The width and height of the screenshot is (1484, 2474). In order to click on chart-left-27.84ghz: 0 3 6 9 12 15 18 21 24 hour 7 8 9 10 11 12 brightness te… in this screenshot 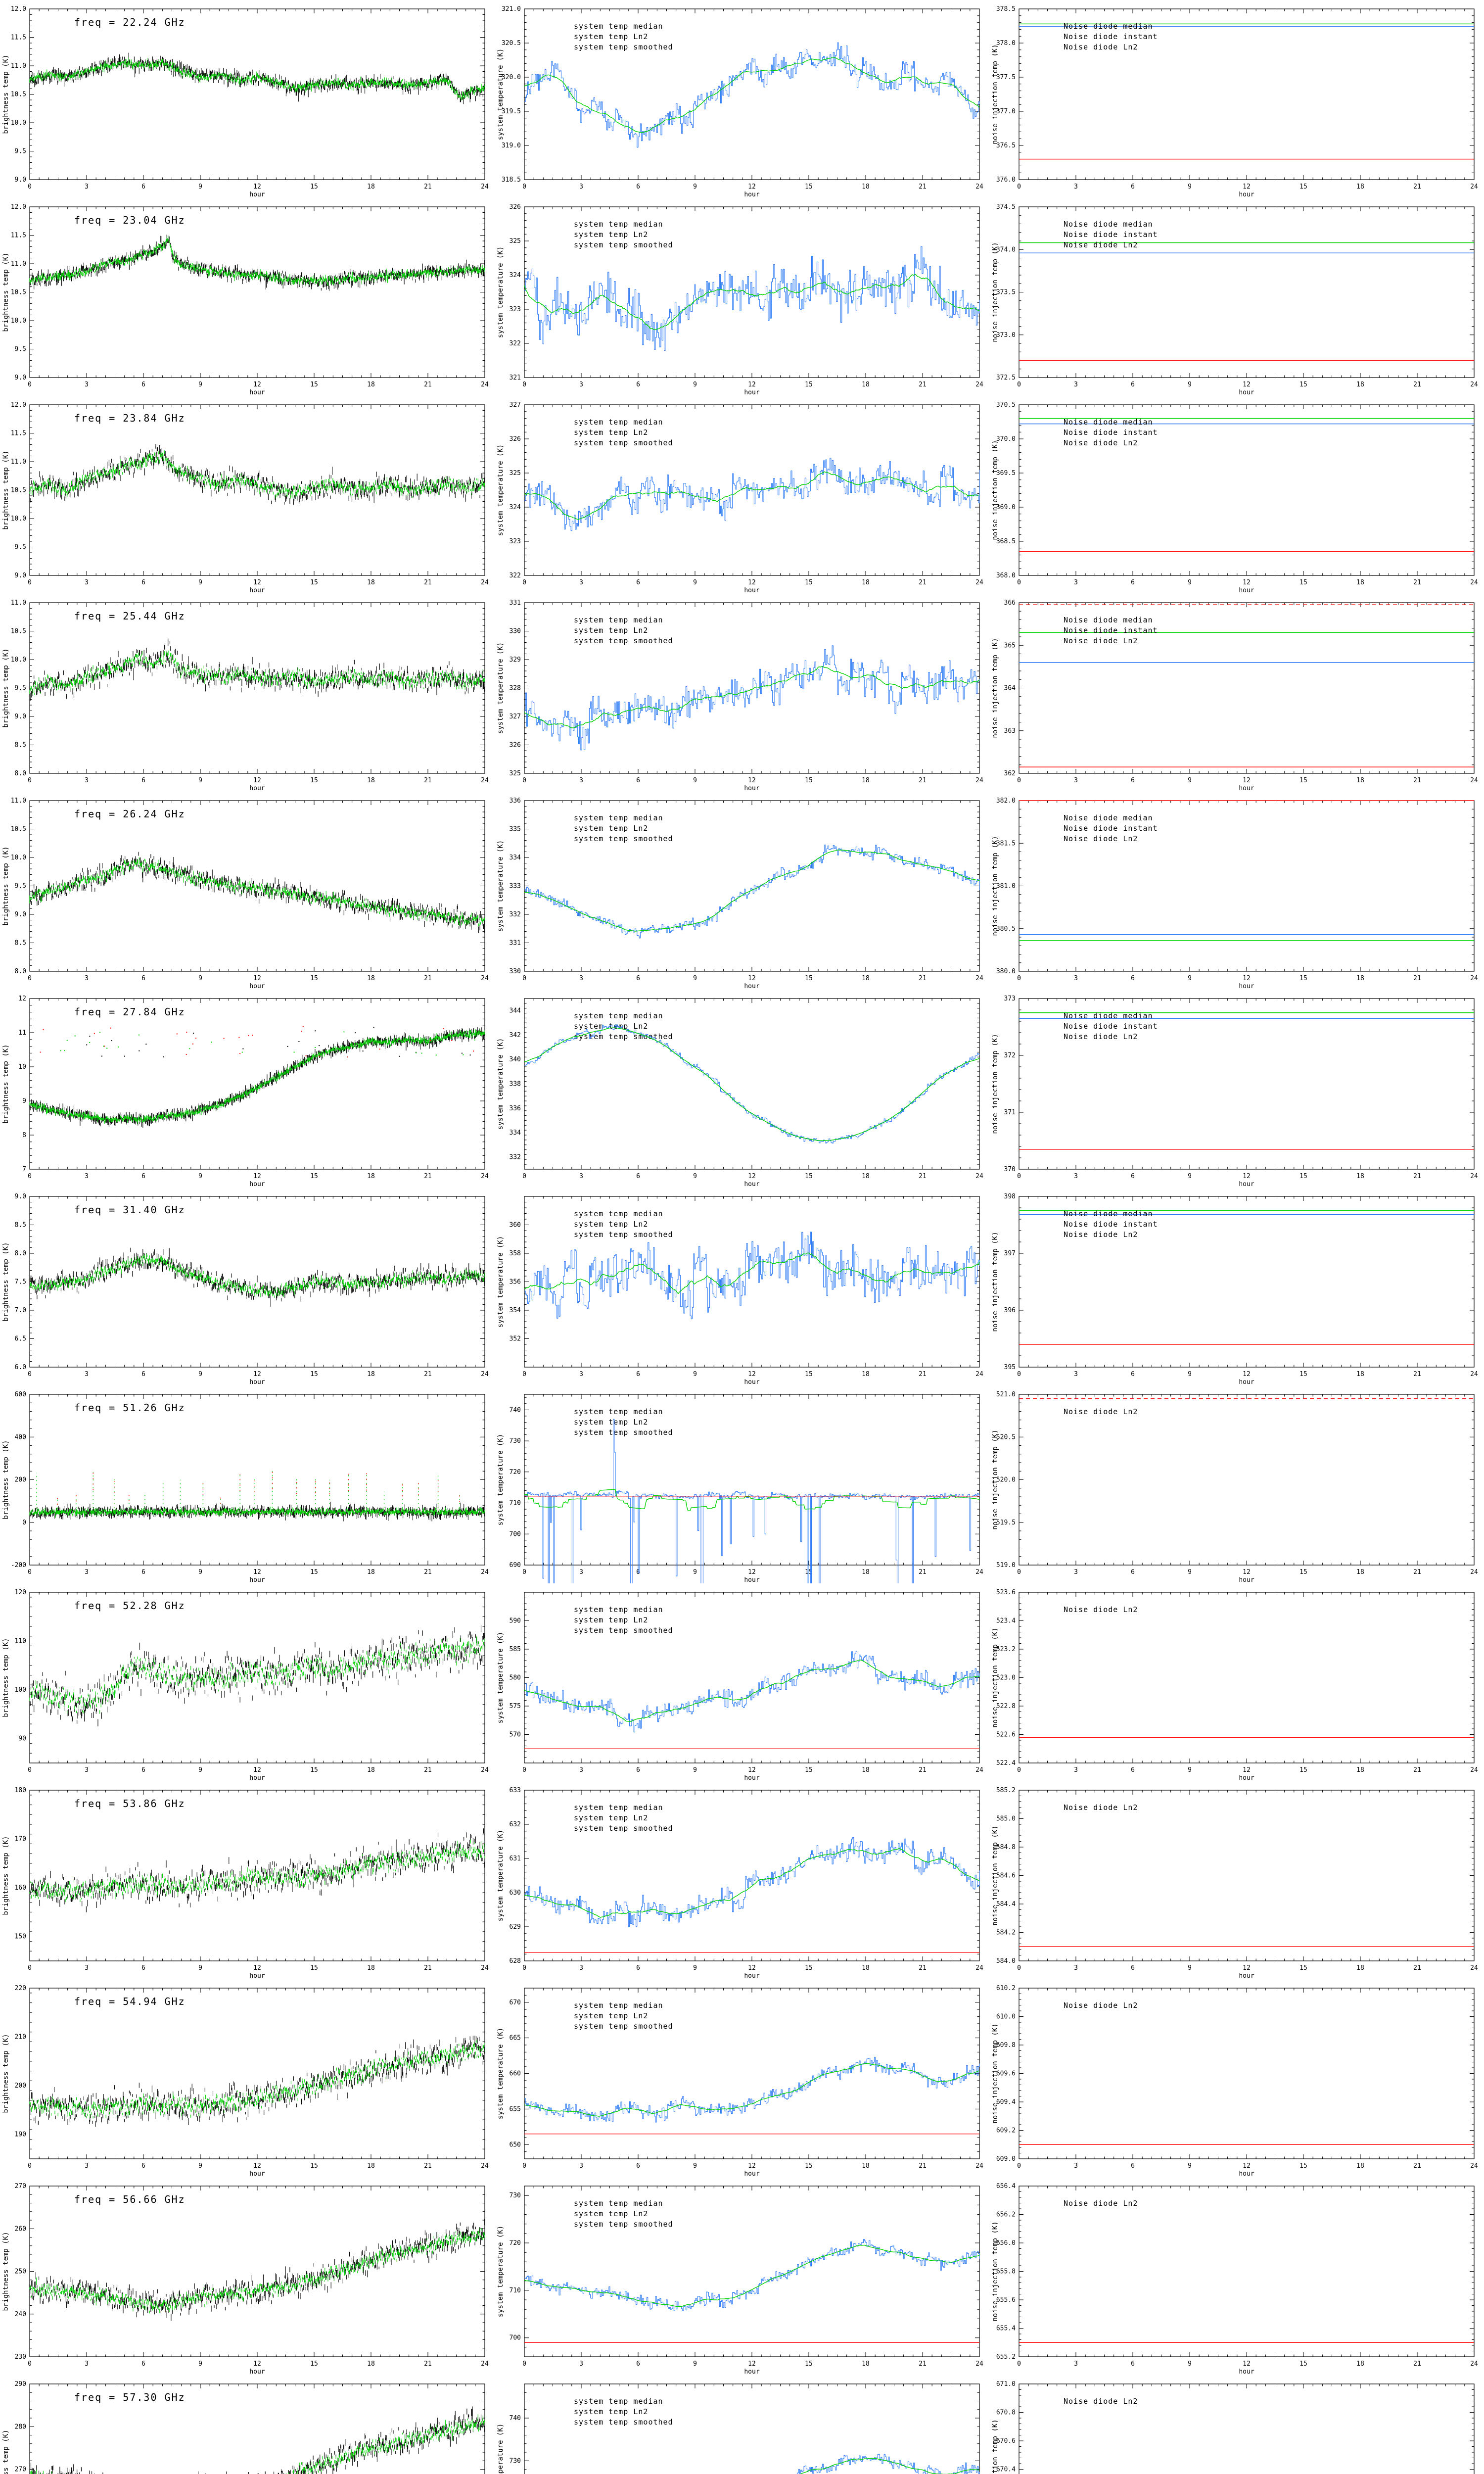, I will do `click(245, 1092)`.